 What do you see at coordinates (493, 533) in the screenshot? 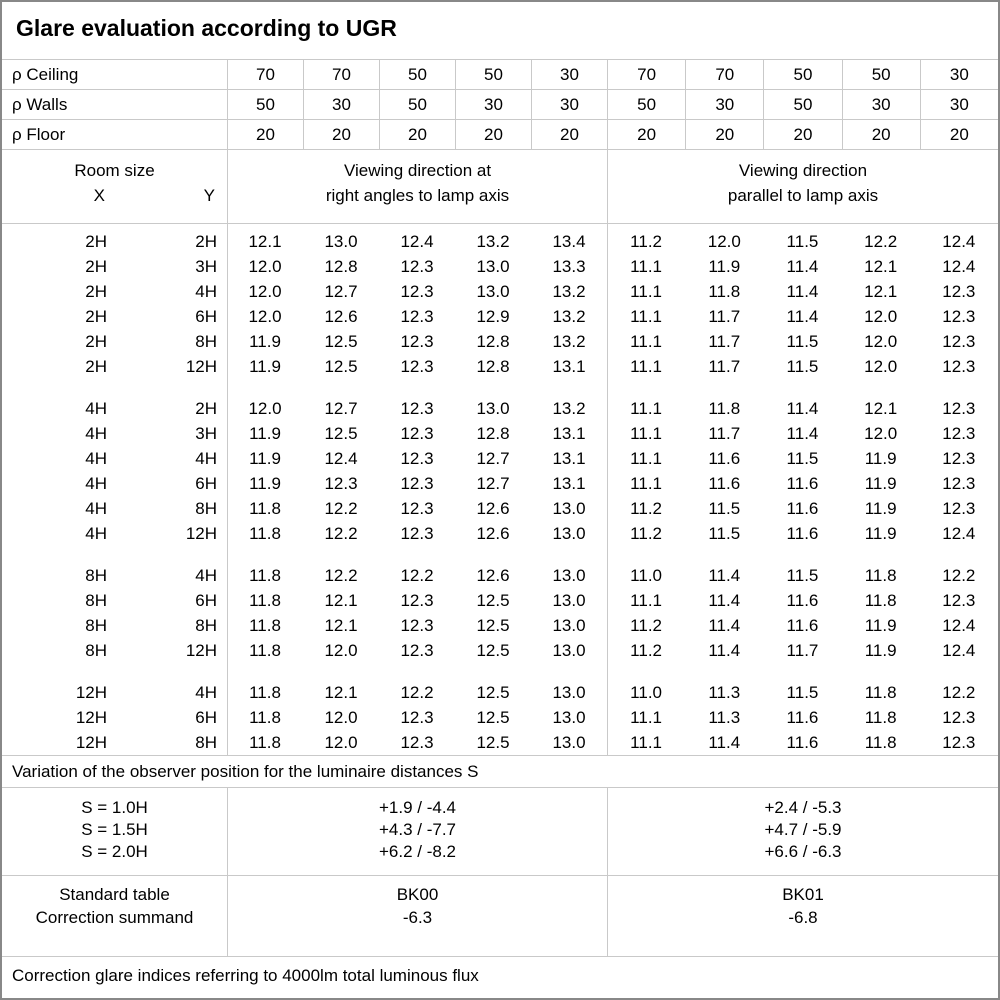
I see `ugr-value-right-angles: 12.6` at bounding box center [493, 533].